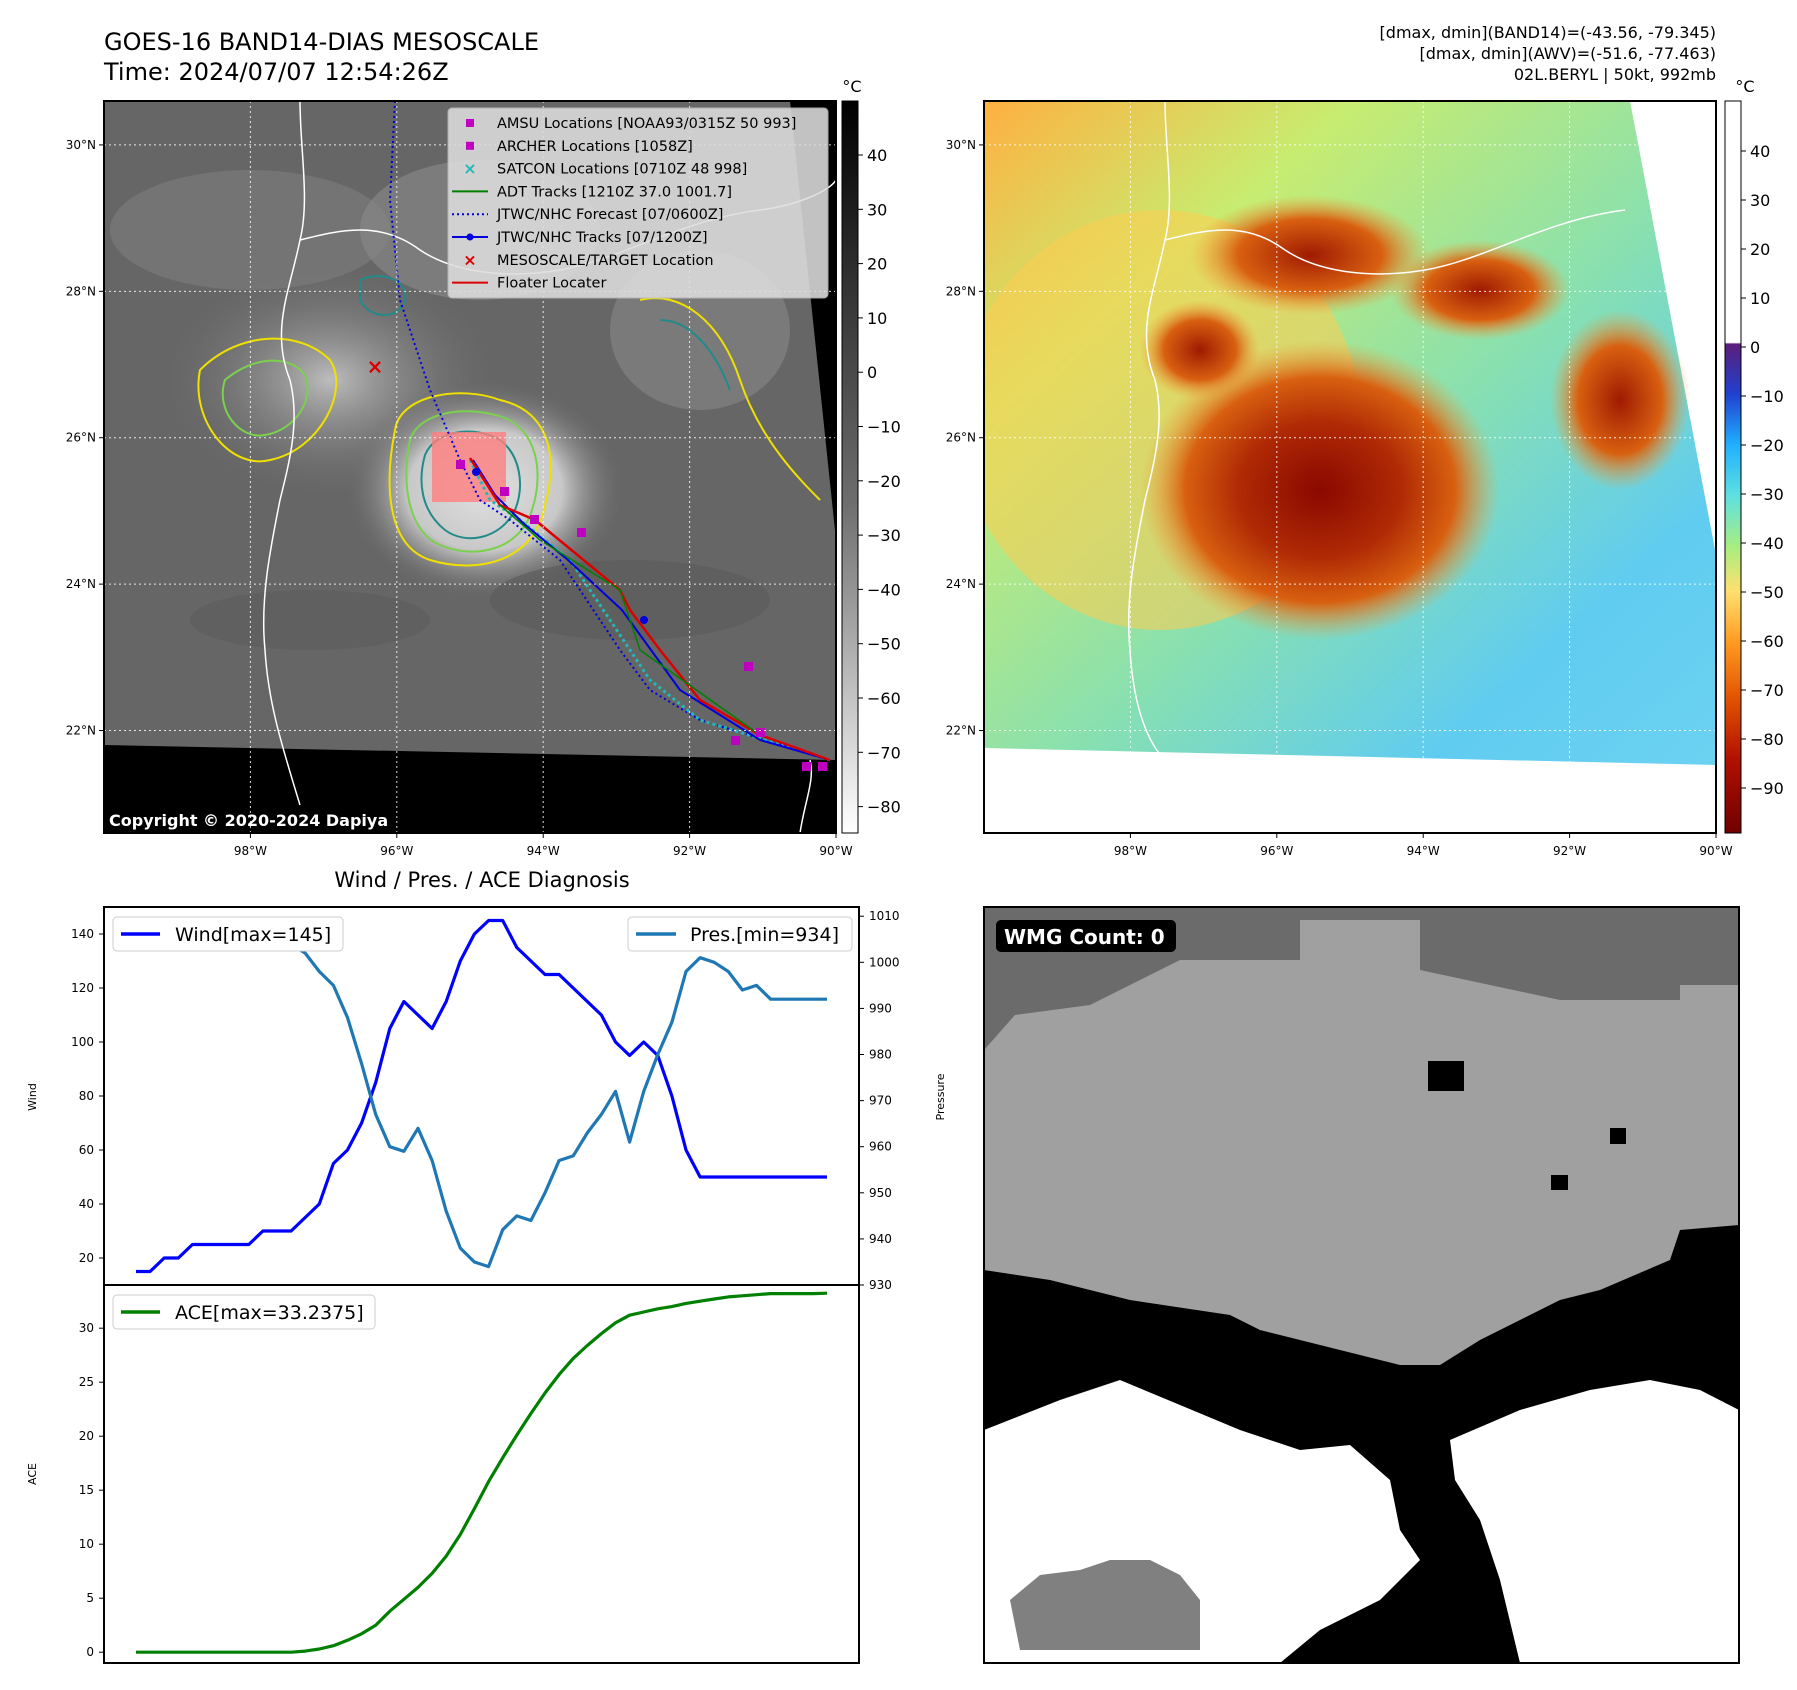 This screenshot has height=1690, width=1797. I want to click on wind-tick-label: 60, so click(86, 1150).